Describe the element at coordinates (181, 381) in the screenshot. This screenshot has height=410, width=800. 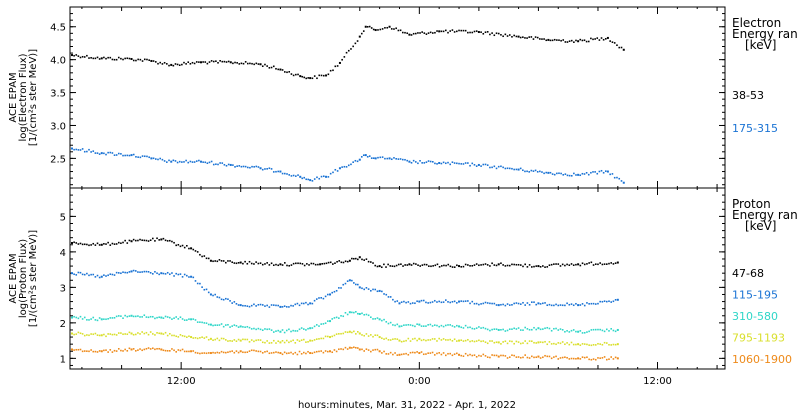
I see `x-tick-label: 12:00` at that location.